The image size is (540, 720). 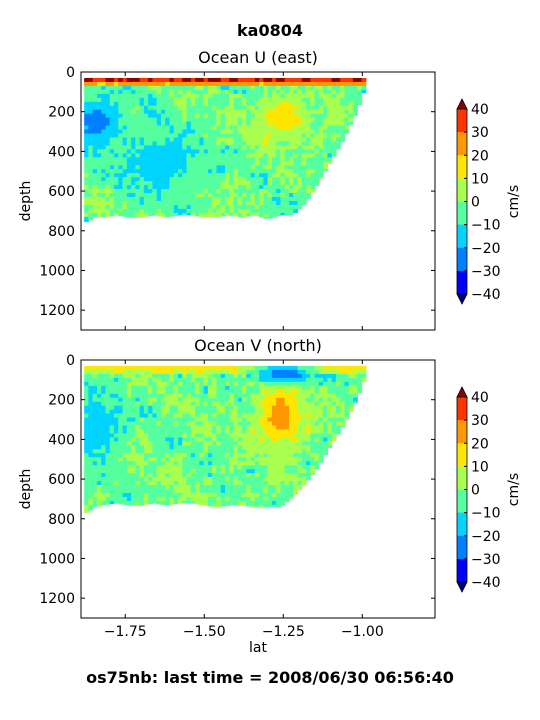 I want to click on colorbar-tick-label: 20, so click(x=480, y=444).